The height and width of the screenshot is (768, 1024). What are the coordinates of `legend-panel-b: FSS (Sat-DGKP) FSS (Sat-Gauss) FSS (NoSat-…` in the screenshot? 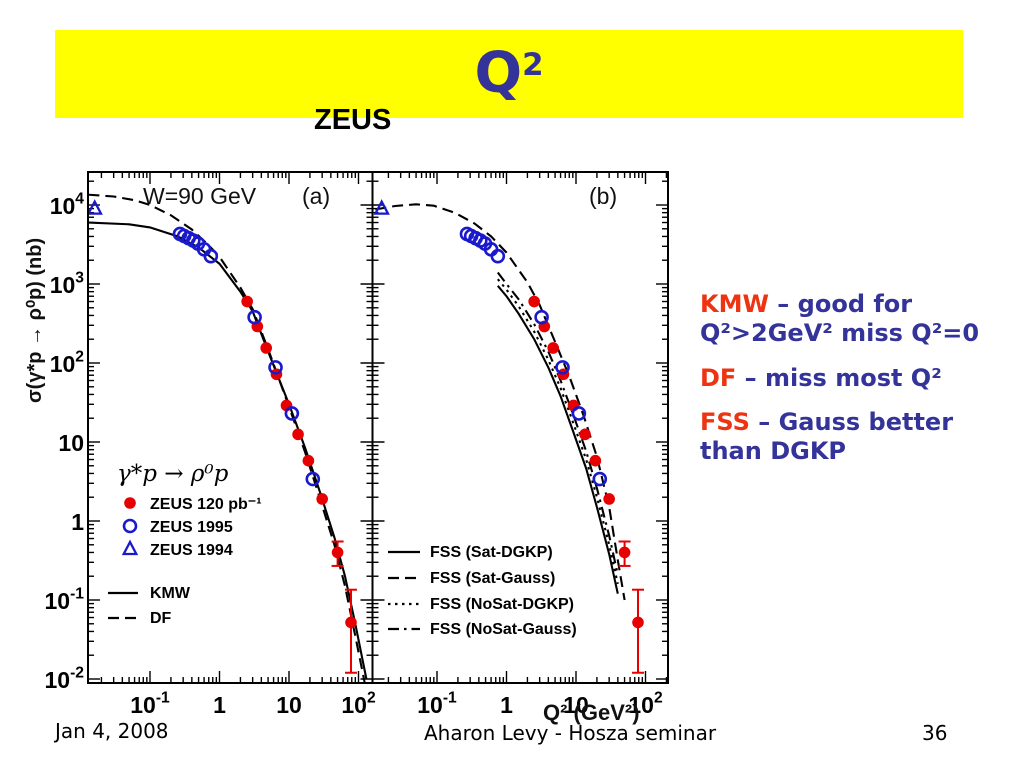 It's located at (482, 591).